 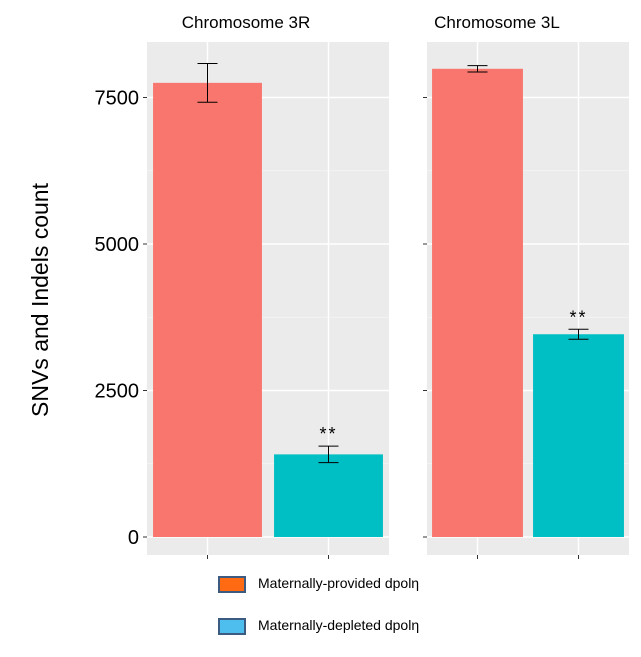 I want to click on panel-title-1: Chromosome 3L, so click(x=497, y=22).